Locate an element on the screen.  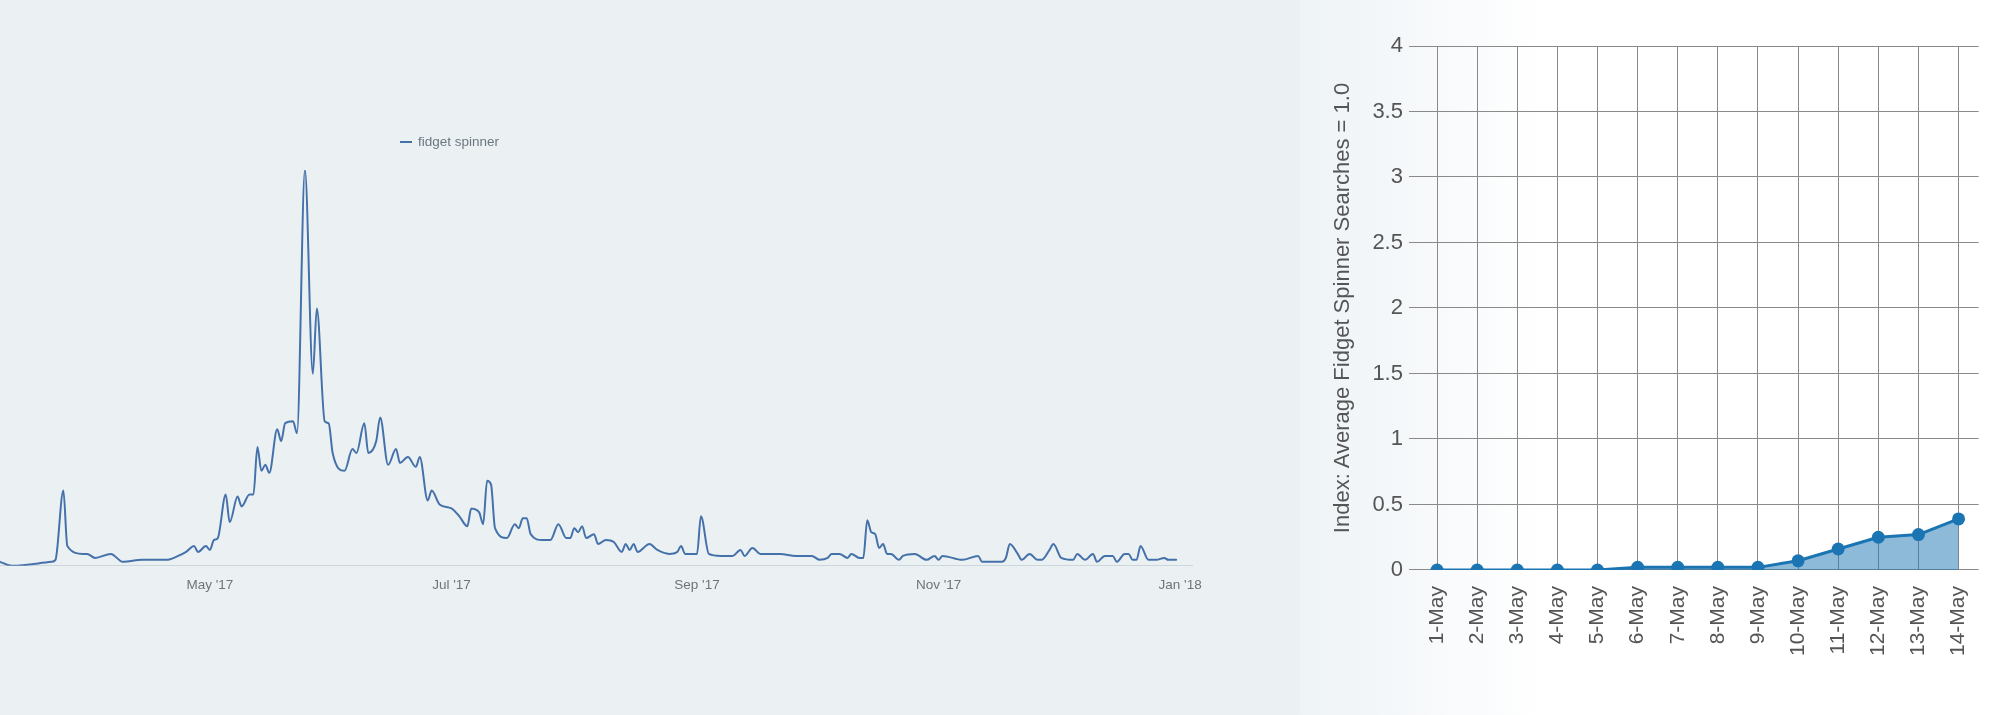
x-tick-label: 10-May is located at coordinates (1796, 621).